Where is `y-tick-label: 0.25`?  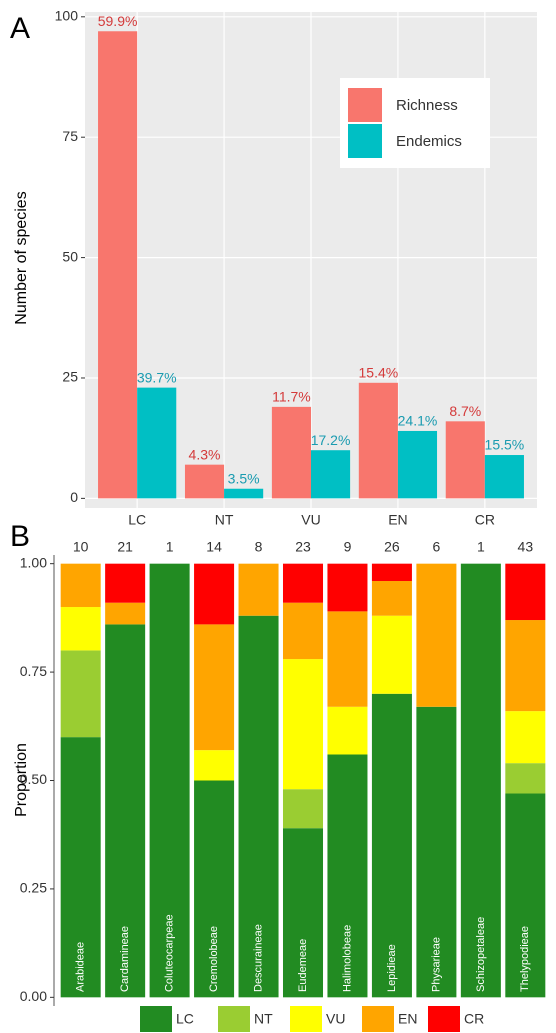
y-tick-label: 0.25 is located at coordinates (33, 888).